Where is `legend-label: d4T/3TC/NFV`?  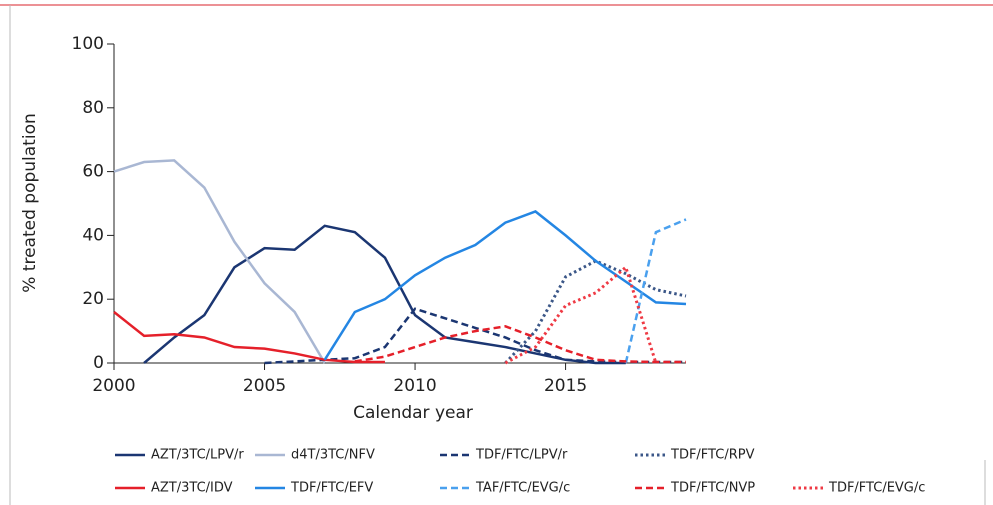
legend-label: d4T/3TC/NFV is located at coordinates (333, 455).